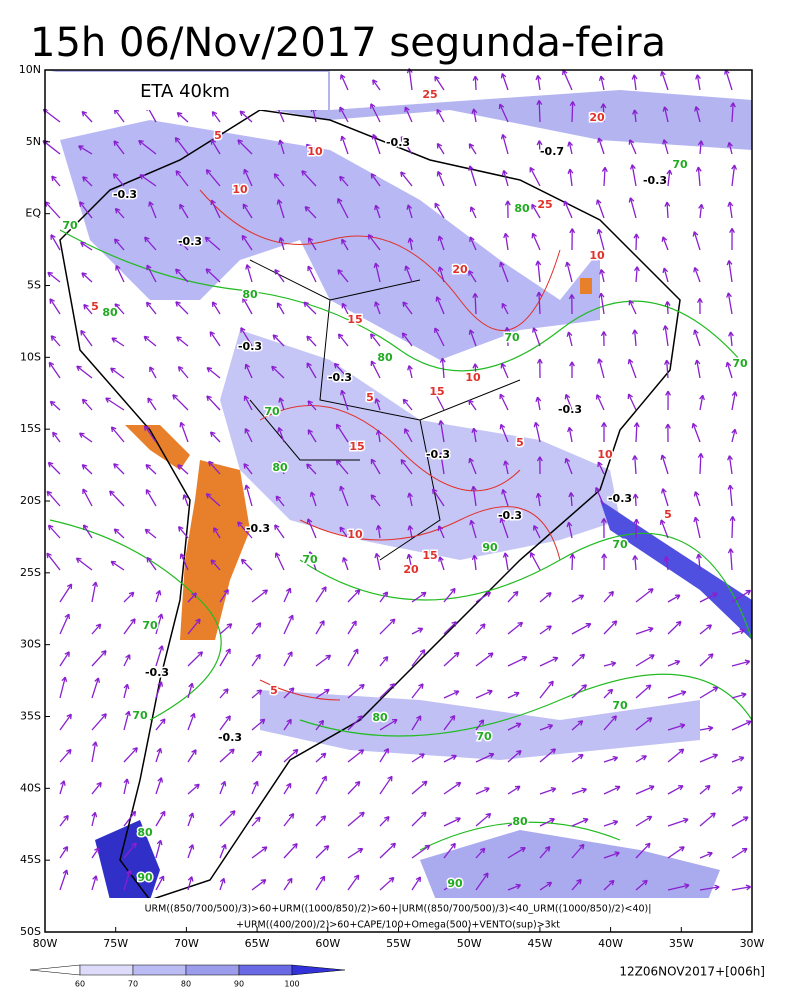 The height and width of the screenshot is (1000, 800). Describe the element at coordinates (455, 883) in the screenshot. I see `contour-label: 90` at that location.